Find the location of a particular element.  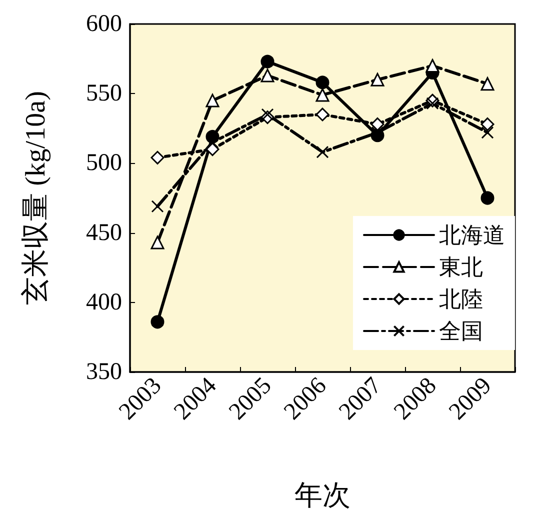

x-axis-title: 年次 is located at coordinates (322, 496).